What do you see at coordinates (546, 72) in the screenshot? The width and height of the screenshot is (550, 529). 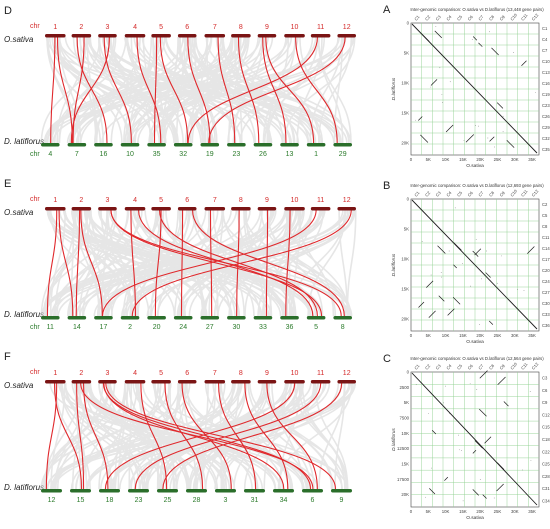 I see `right-chromosome-label: C13` at bounding box center [546, 72].